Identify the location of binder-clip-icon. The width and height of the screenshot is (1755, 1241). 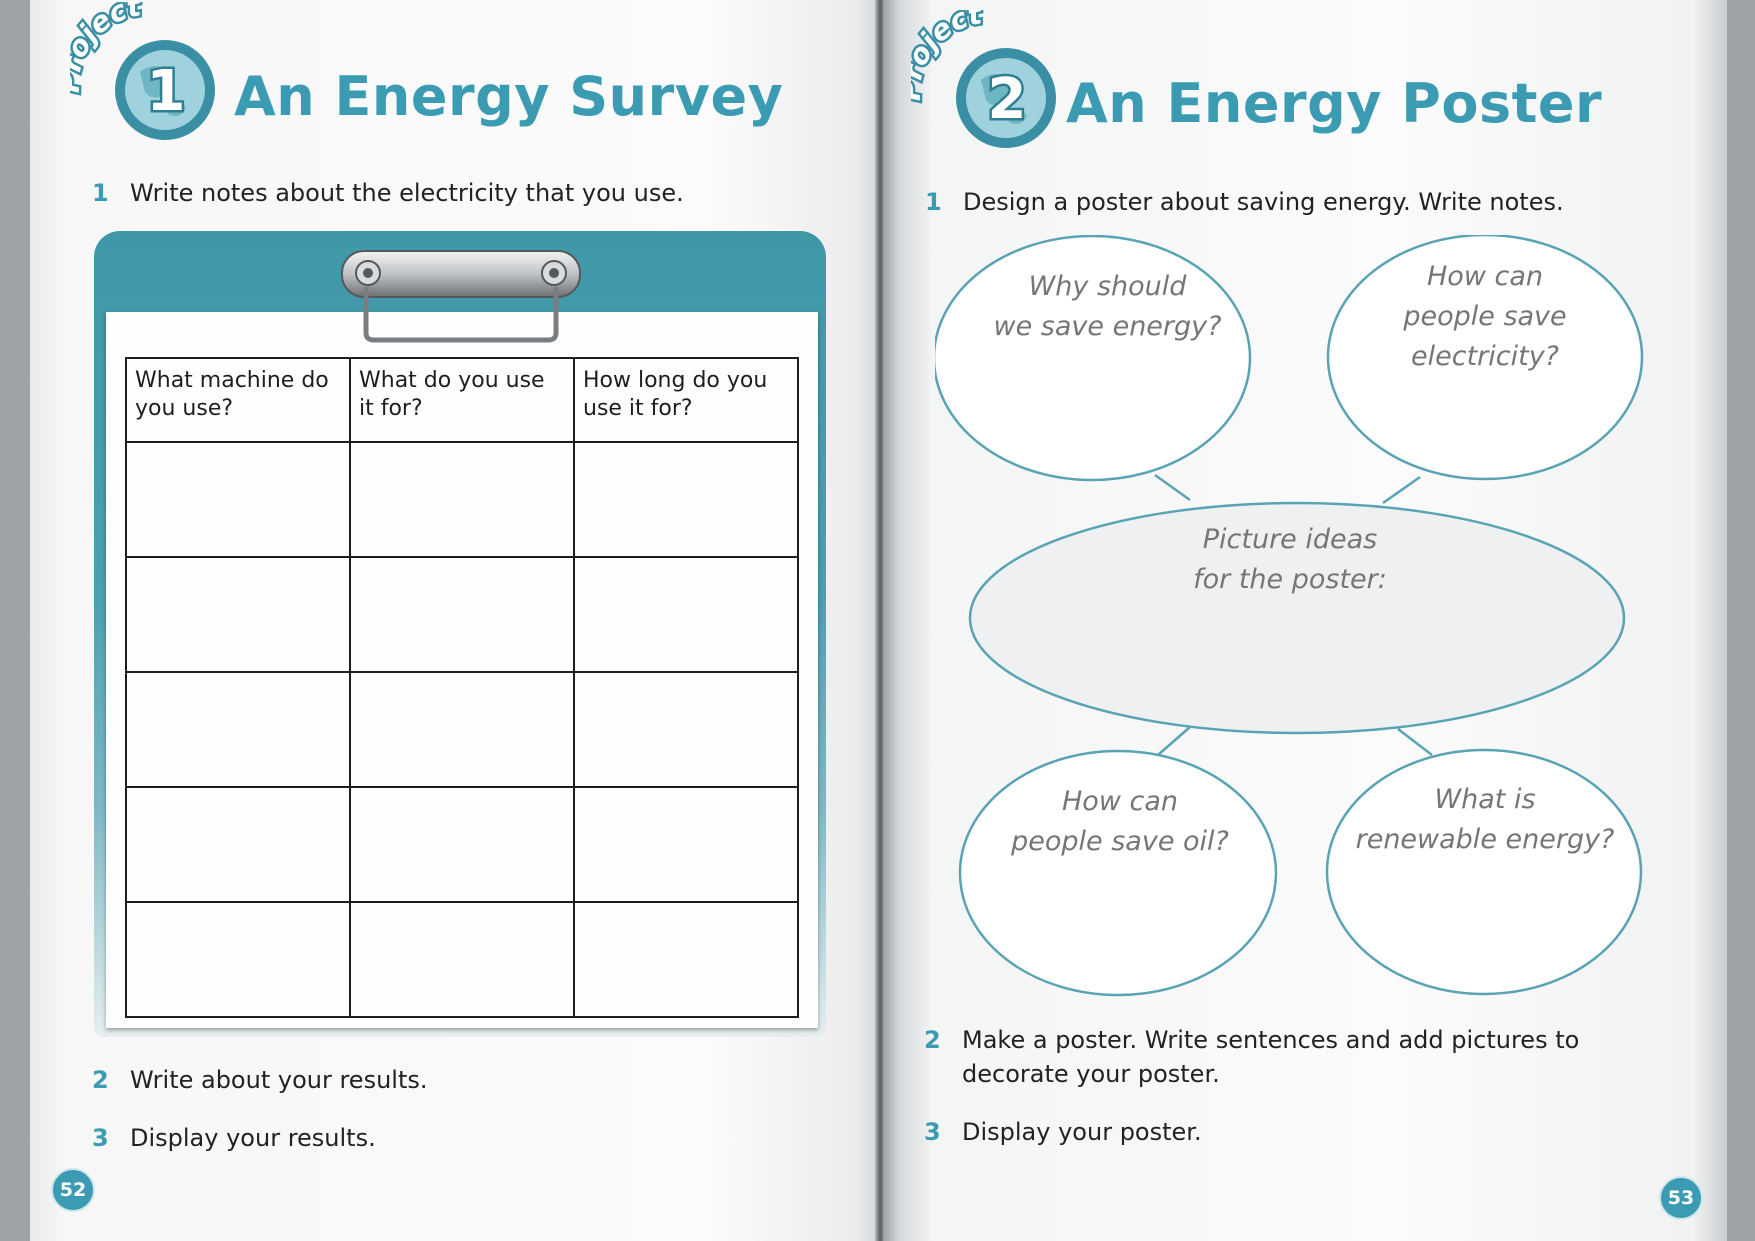
(461, 293).